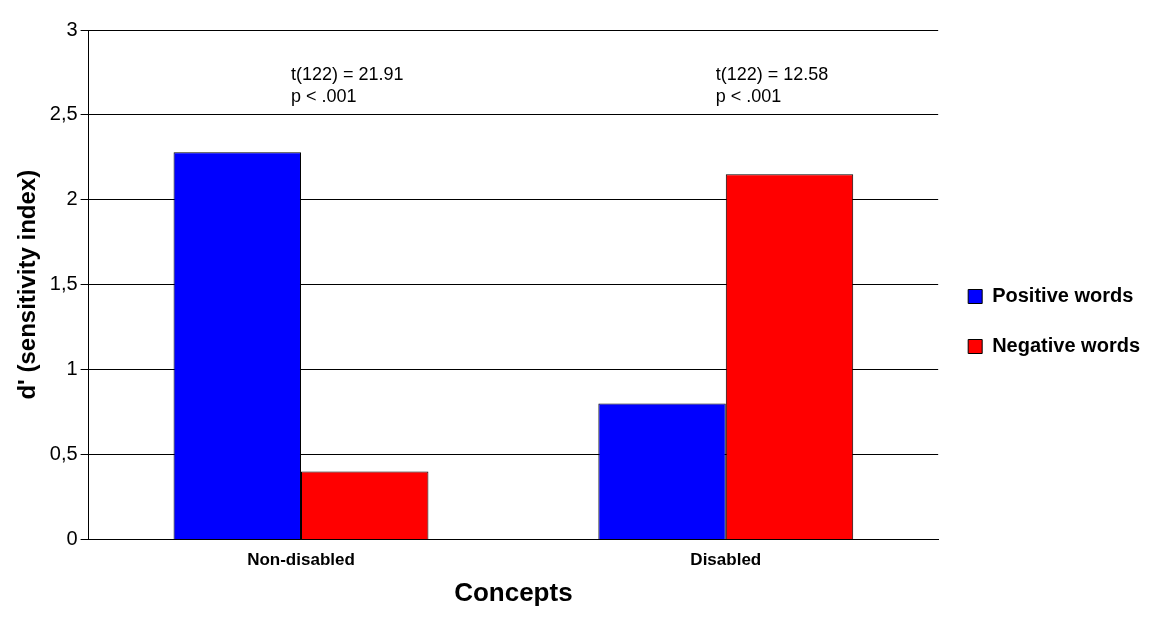  What do you see at coordinates (72, 368) in the screenshot?
I see `y-tick-label: 1` at bounding box center [72, 368].